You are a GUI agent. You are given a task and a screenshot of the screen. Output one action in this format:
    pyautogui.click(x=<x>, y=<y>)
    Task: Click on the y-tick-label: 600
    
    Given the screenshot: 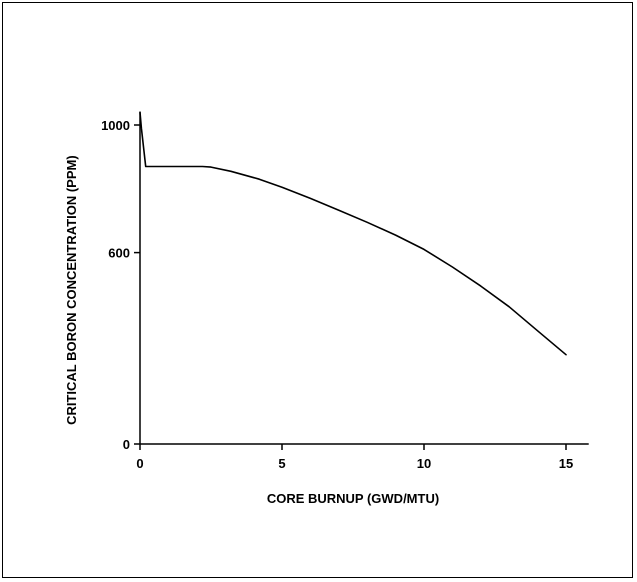 What is the action you would take?
    pyautogui.click(x=119, y=253)
    